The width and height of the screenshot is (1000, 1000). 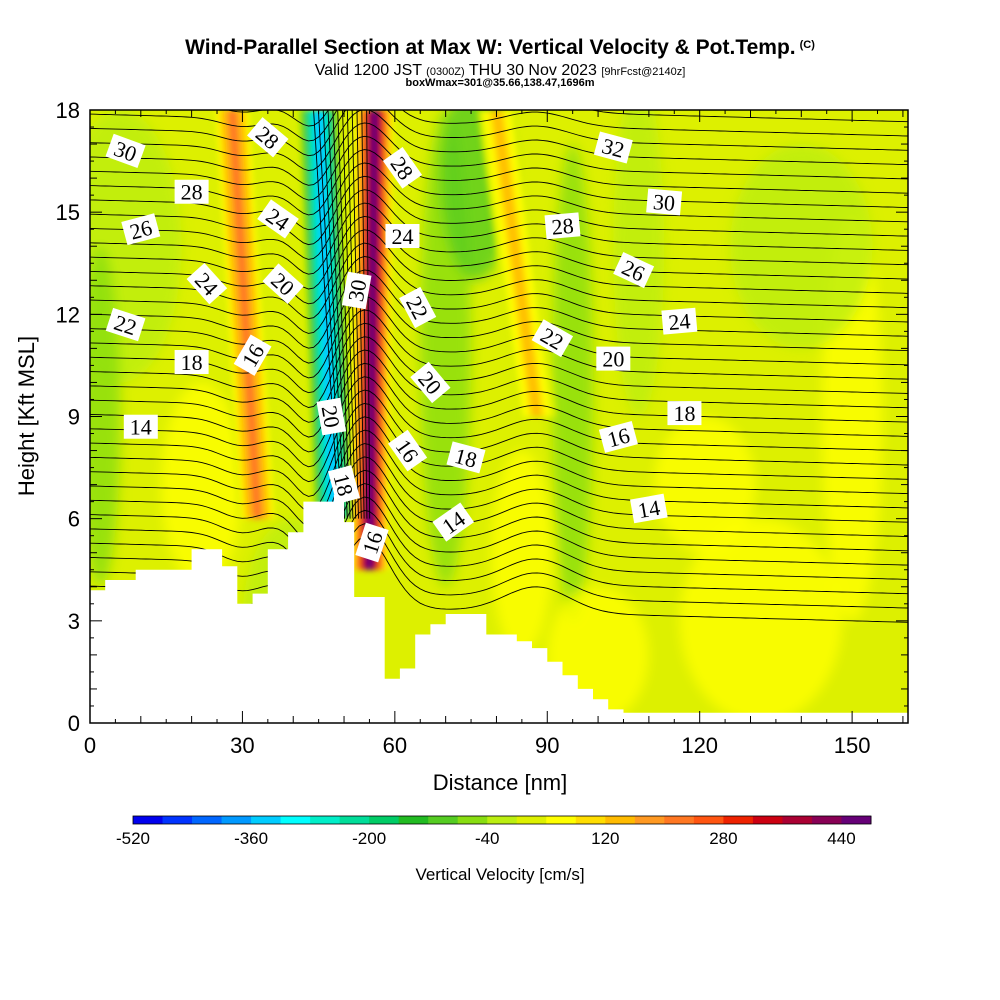 What do you see at coordinates (723, 838) in the screenshot?
I see `colorbar-tick-label: 280` at bounding box center [723, 838].